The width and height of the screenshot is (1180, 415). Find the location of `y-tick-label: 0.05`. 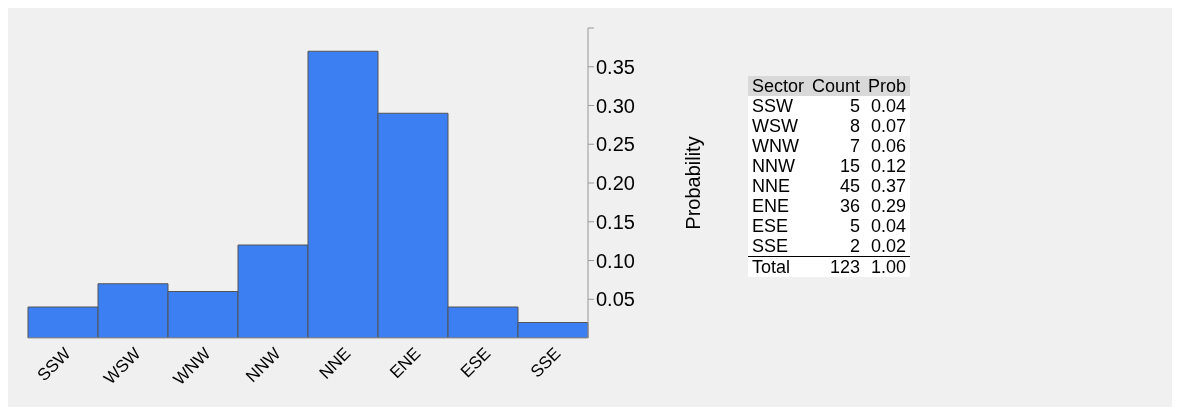

y-tick-label: 0.05 is located at coordinates (615, 299).